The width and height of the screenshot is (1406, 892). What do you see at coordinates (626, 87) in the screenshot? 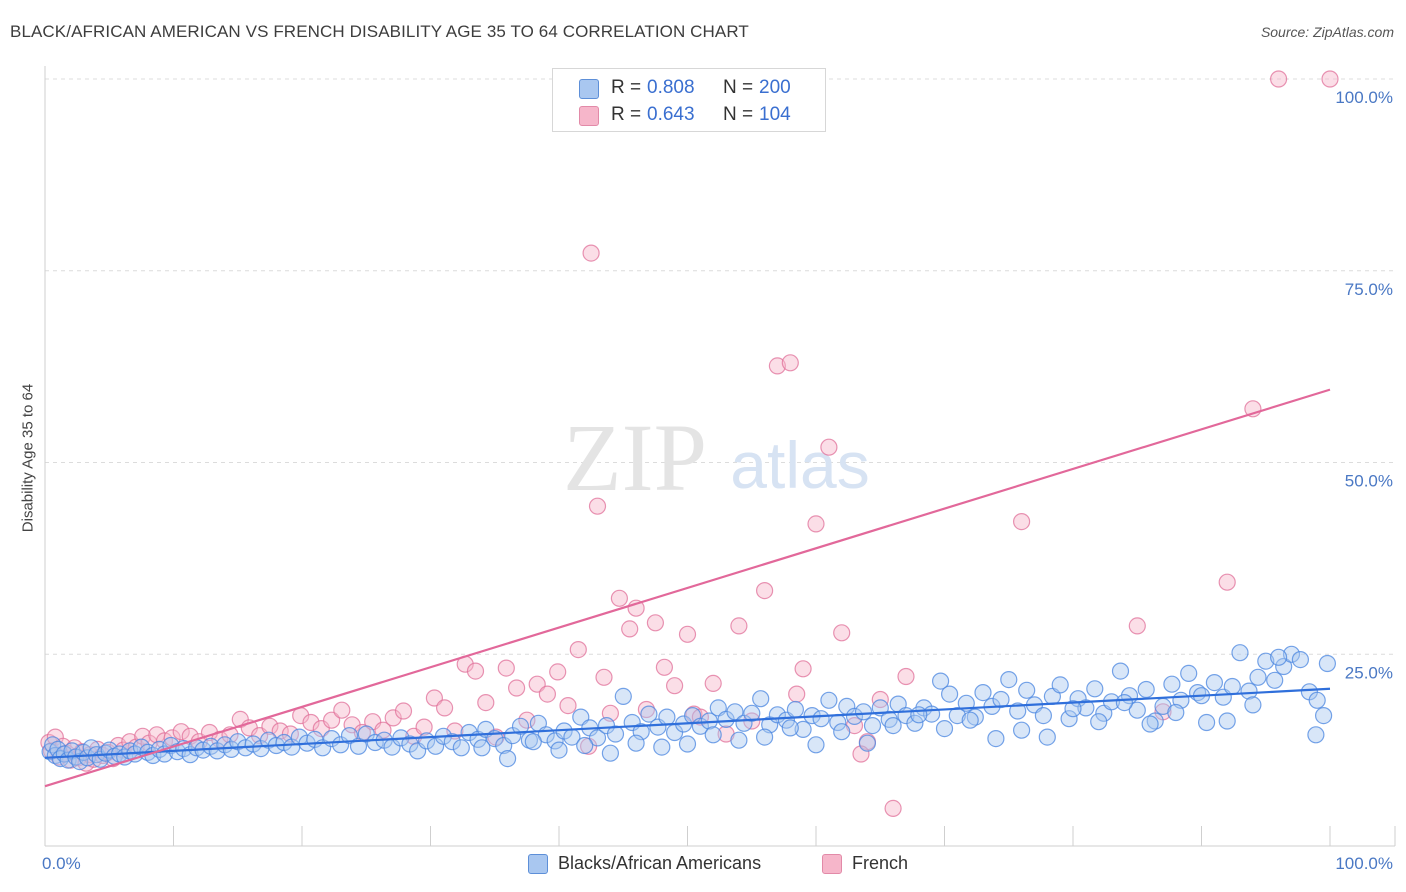
I see `legend-r-label: R =` at bounding box center [626, 87].